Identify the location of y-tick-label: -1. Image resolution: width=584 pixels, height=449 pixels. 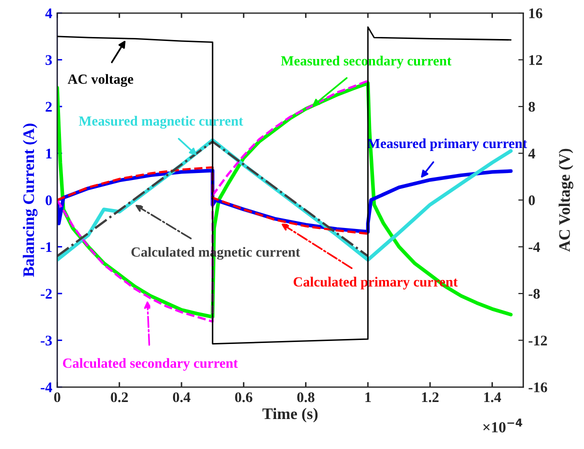
(46, 247).